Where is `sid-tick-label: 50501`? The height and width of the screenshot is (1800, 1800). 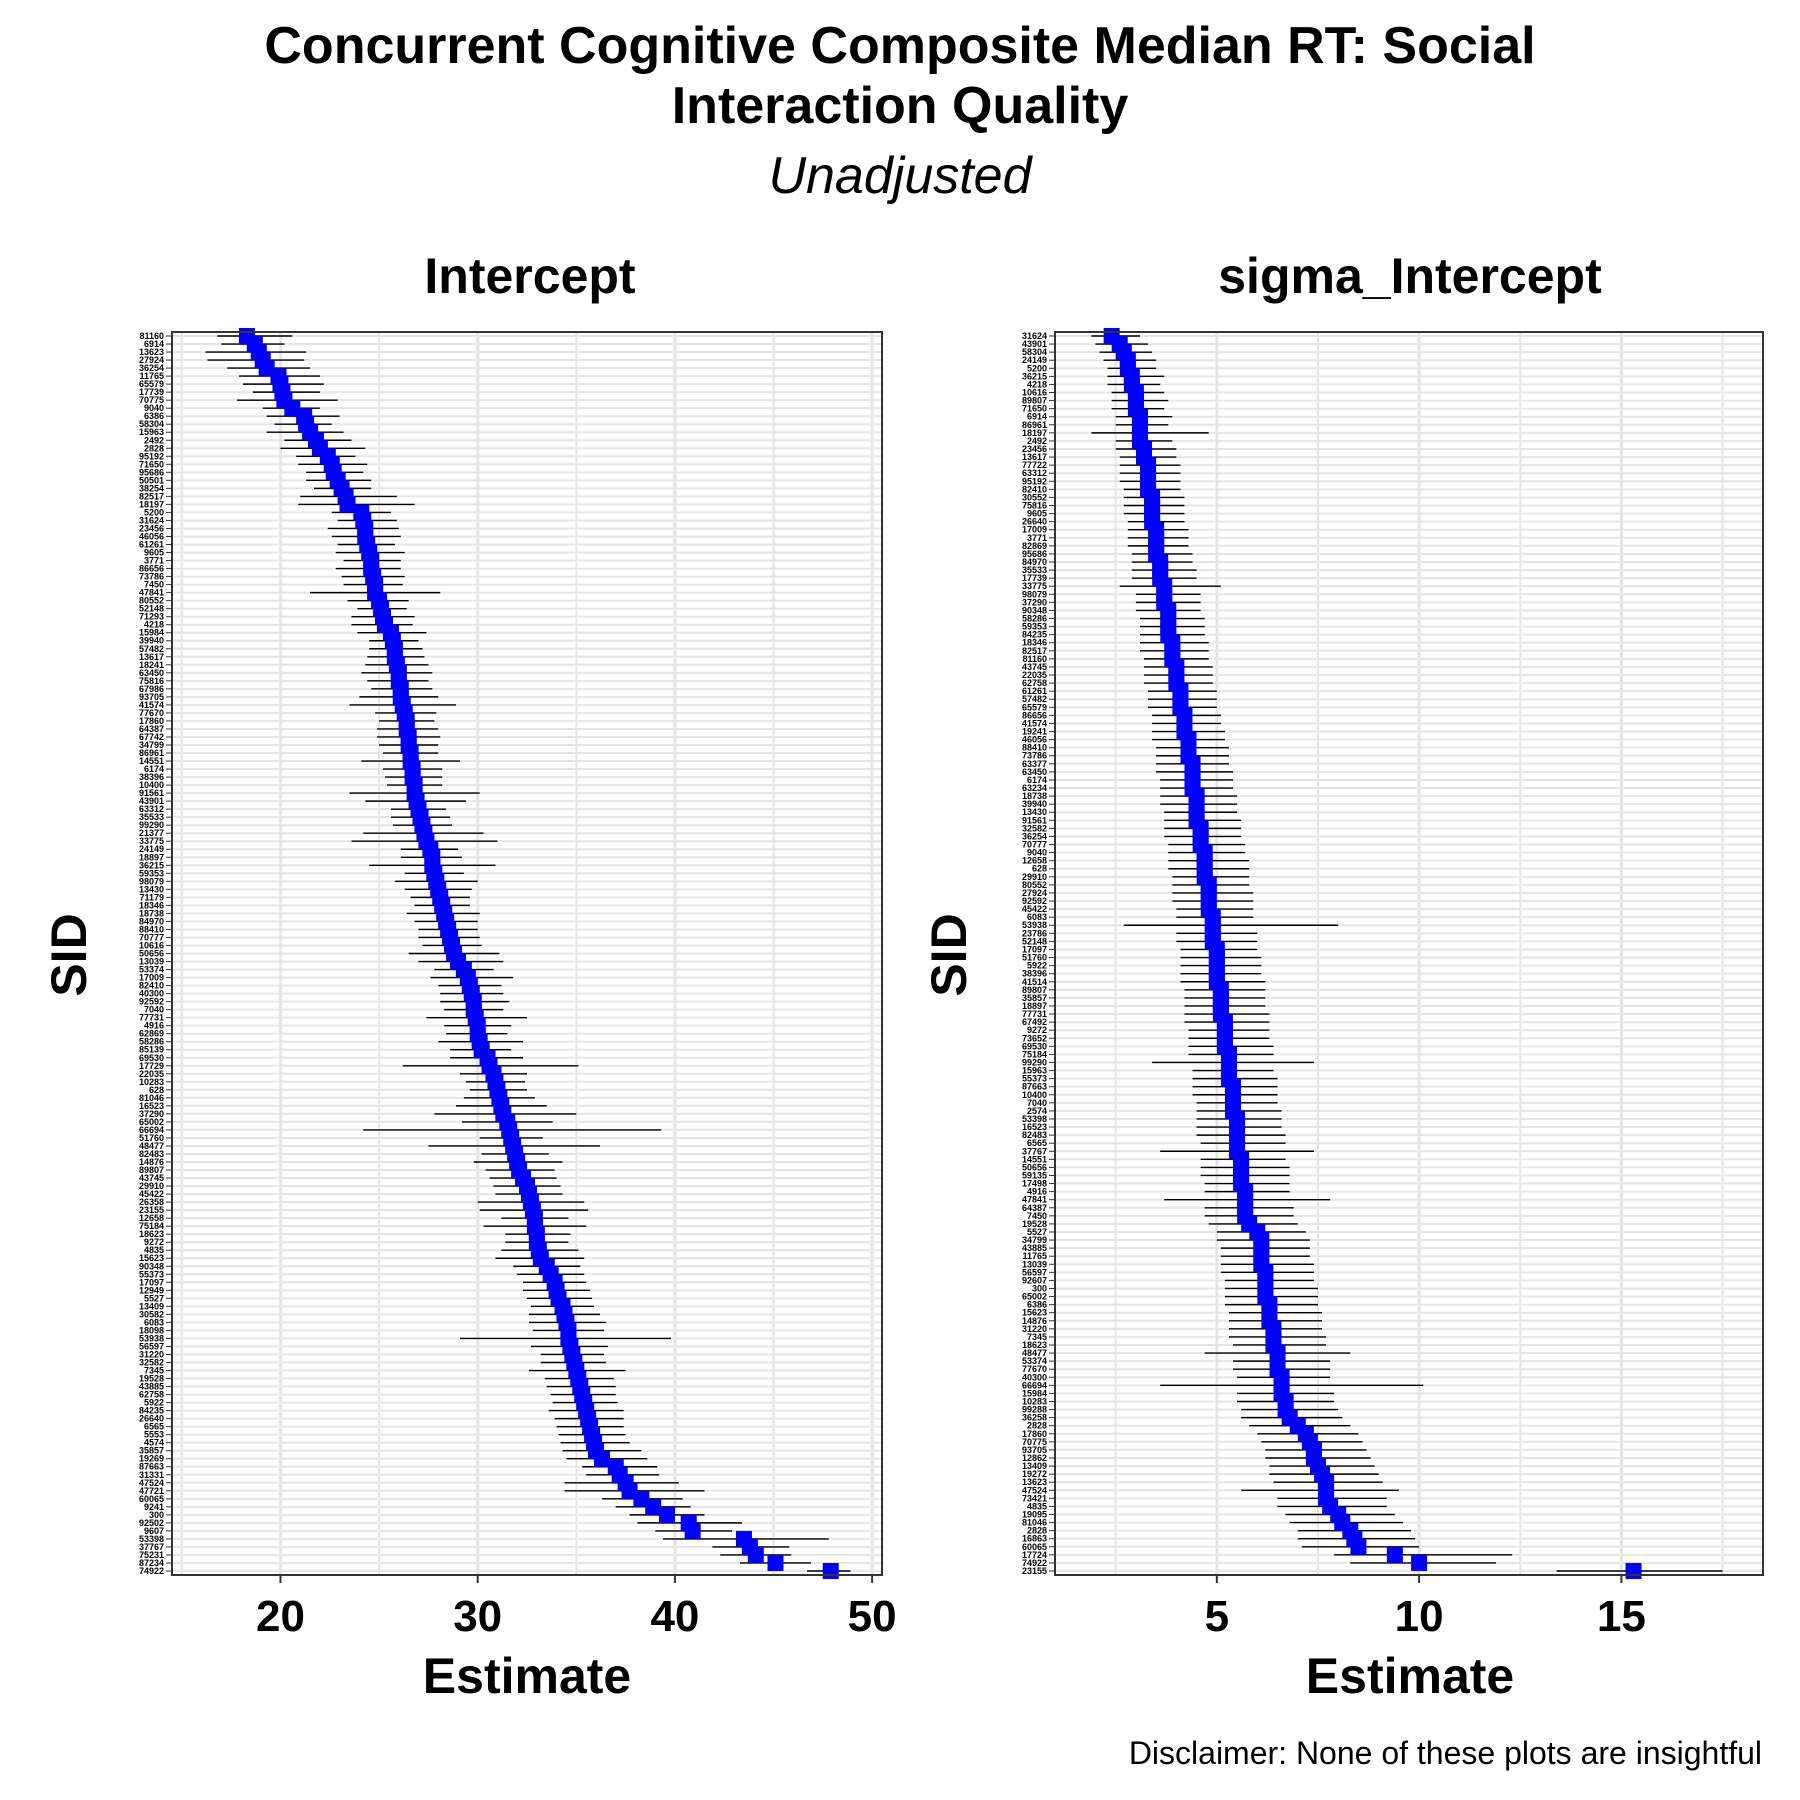
sid-tick-label: 50501 is located at coordinates (151, 480).